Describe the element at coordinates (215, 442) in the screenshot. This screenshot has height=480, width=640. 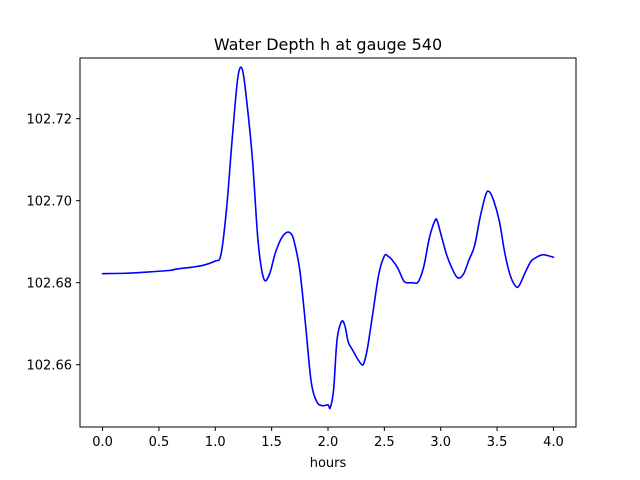
I see `x-tick-label: 1.0` at that location.